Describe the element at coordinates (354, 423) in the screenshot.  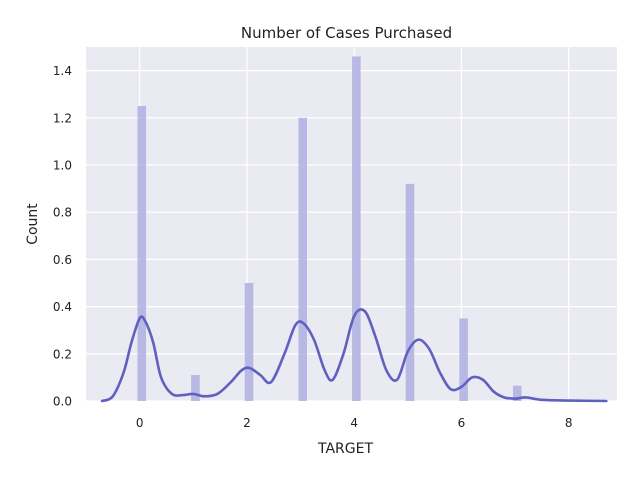
I see `x-tick-label-2: 4` at that location.